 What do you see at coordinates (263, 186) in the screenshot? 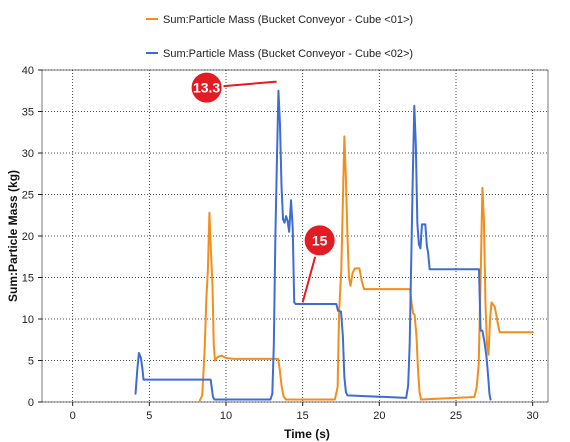
I see `annotations: 13.3 15` at bounding box center [263, 186].